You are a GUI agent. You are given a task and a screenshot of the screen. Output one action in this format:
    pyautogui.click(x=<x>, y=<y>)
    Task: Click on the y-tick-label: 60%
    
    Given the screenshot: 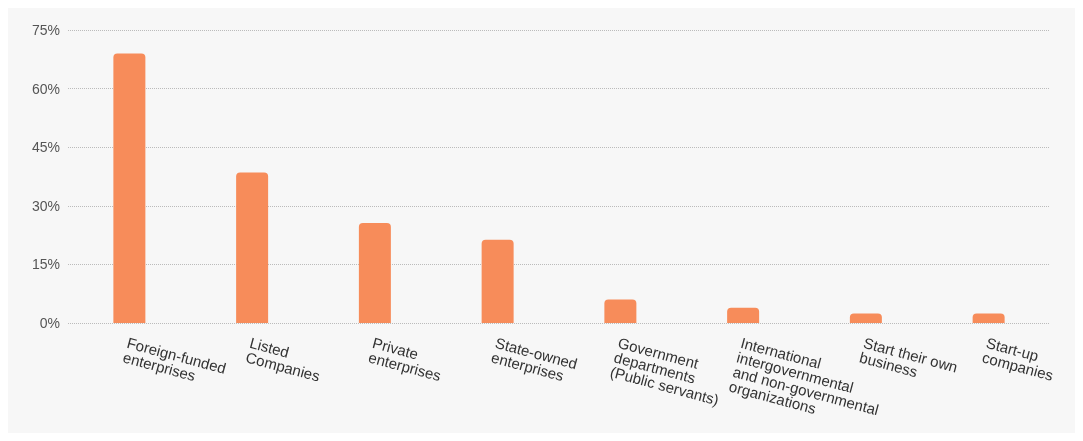 What is the action you would take?
    pyautogui.click(x=45, y=88)
    